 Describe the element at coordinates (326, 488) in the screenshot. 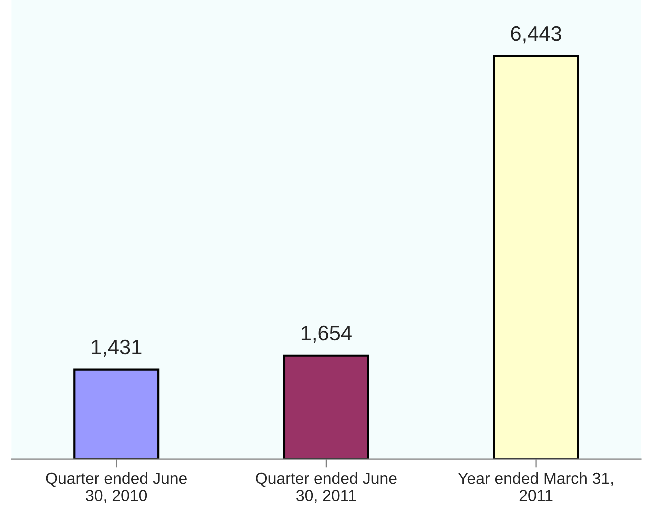

I see `x-tick-label: Quarter ended June 30, 2011` at that location.